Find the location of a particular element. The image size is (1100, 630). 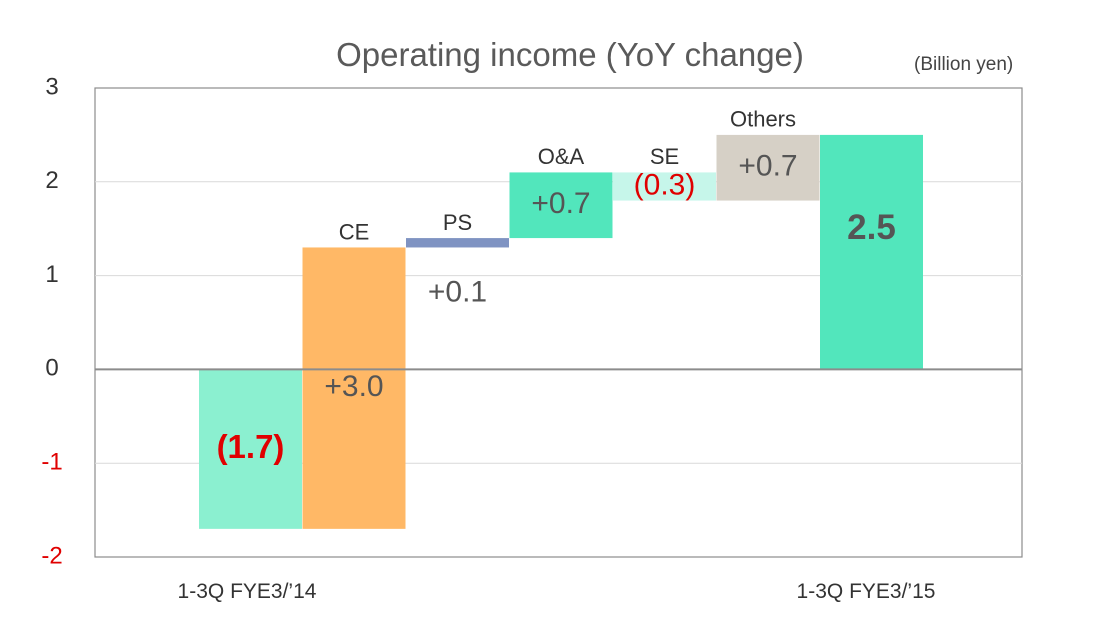

chart-title: Operating income (YoY change) is located at coordinates (570, 54).